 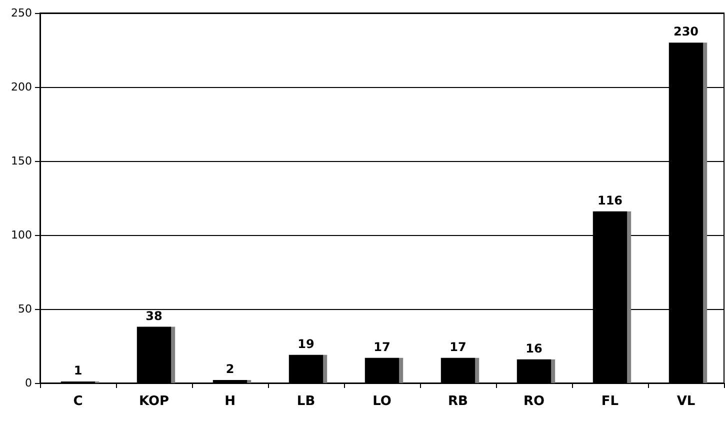 What do you see at coordinates (610, 401) in the screenshot?
I see `x-tick-label: FL` at bounding box center [610, 401].